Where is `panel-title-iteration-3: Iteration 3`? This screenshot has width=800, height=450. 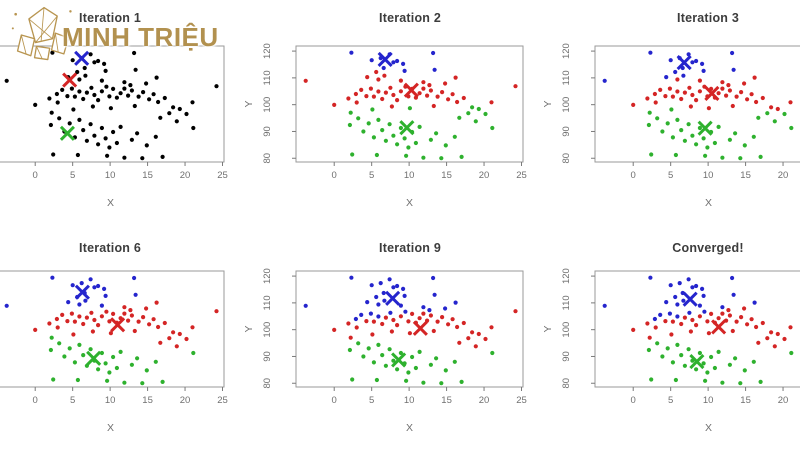
panel-title-iteration-3: Iteration 3 is located at coordinates (708, 18).